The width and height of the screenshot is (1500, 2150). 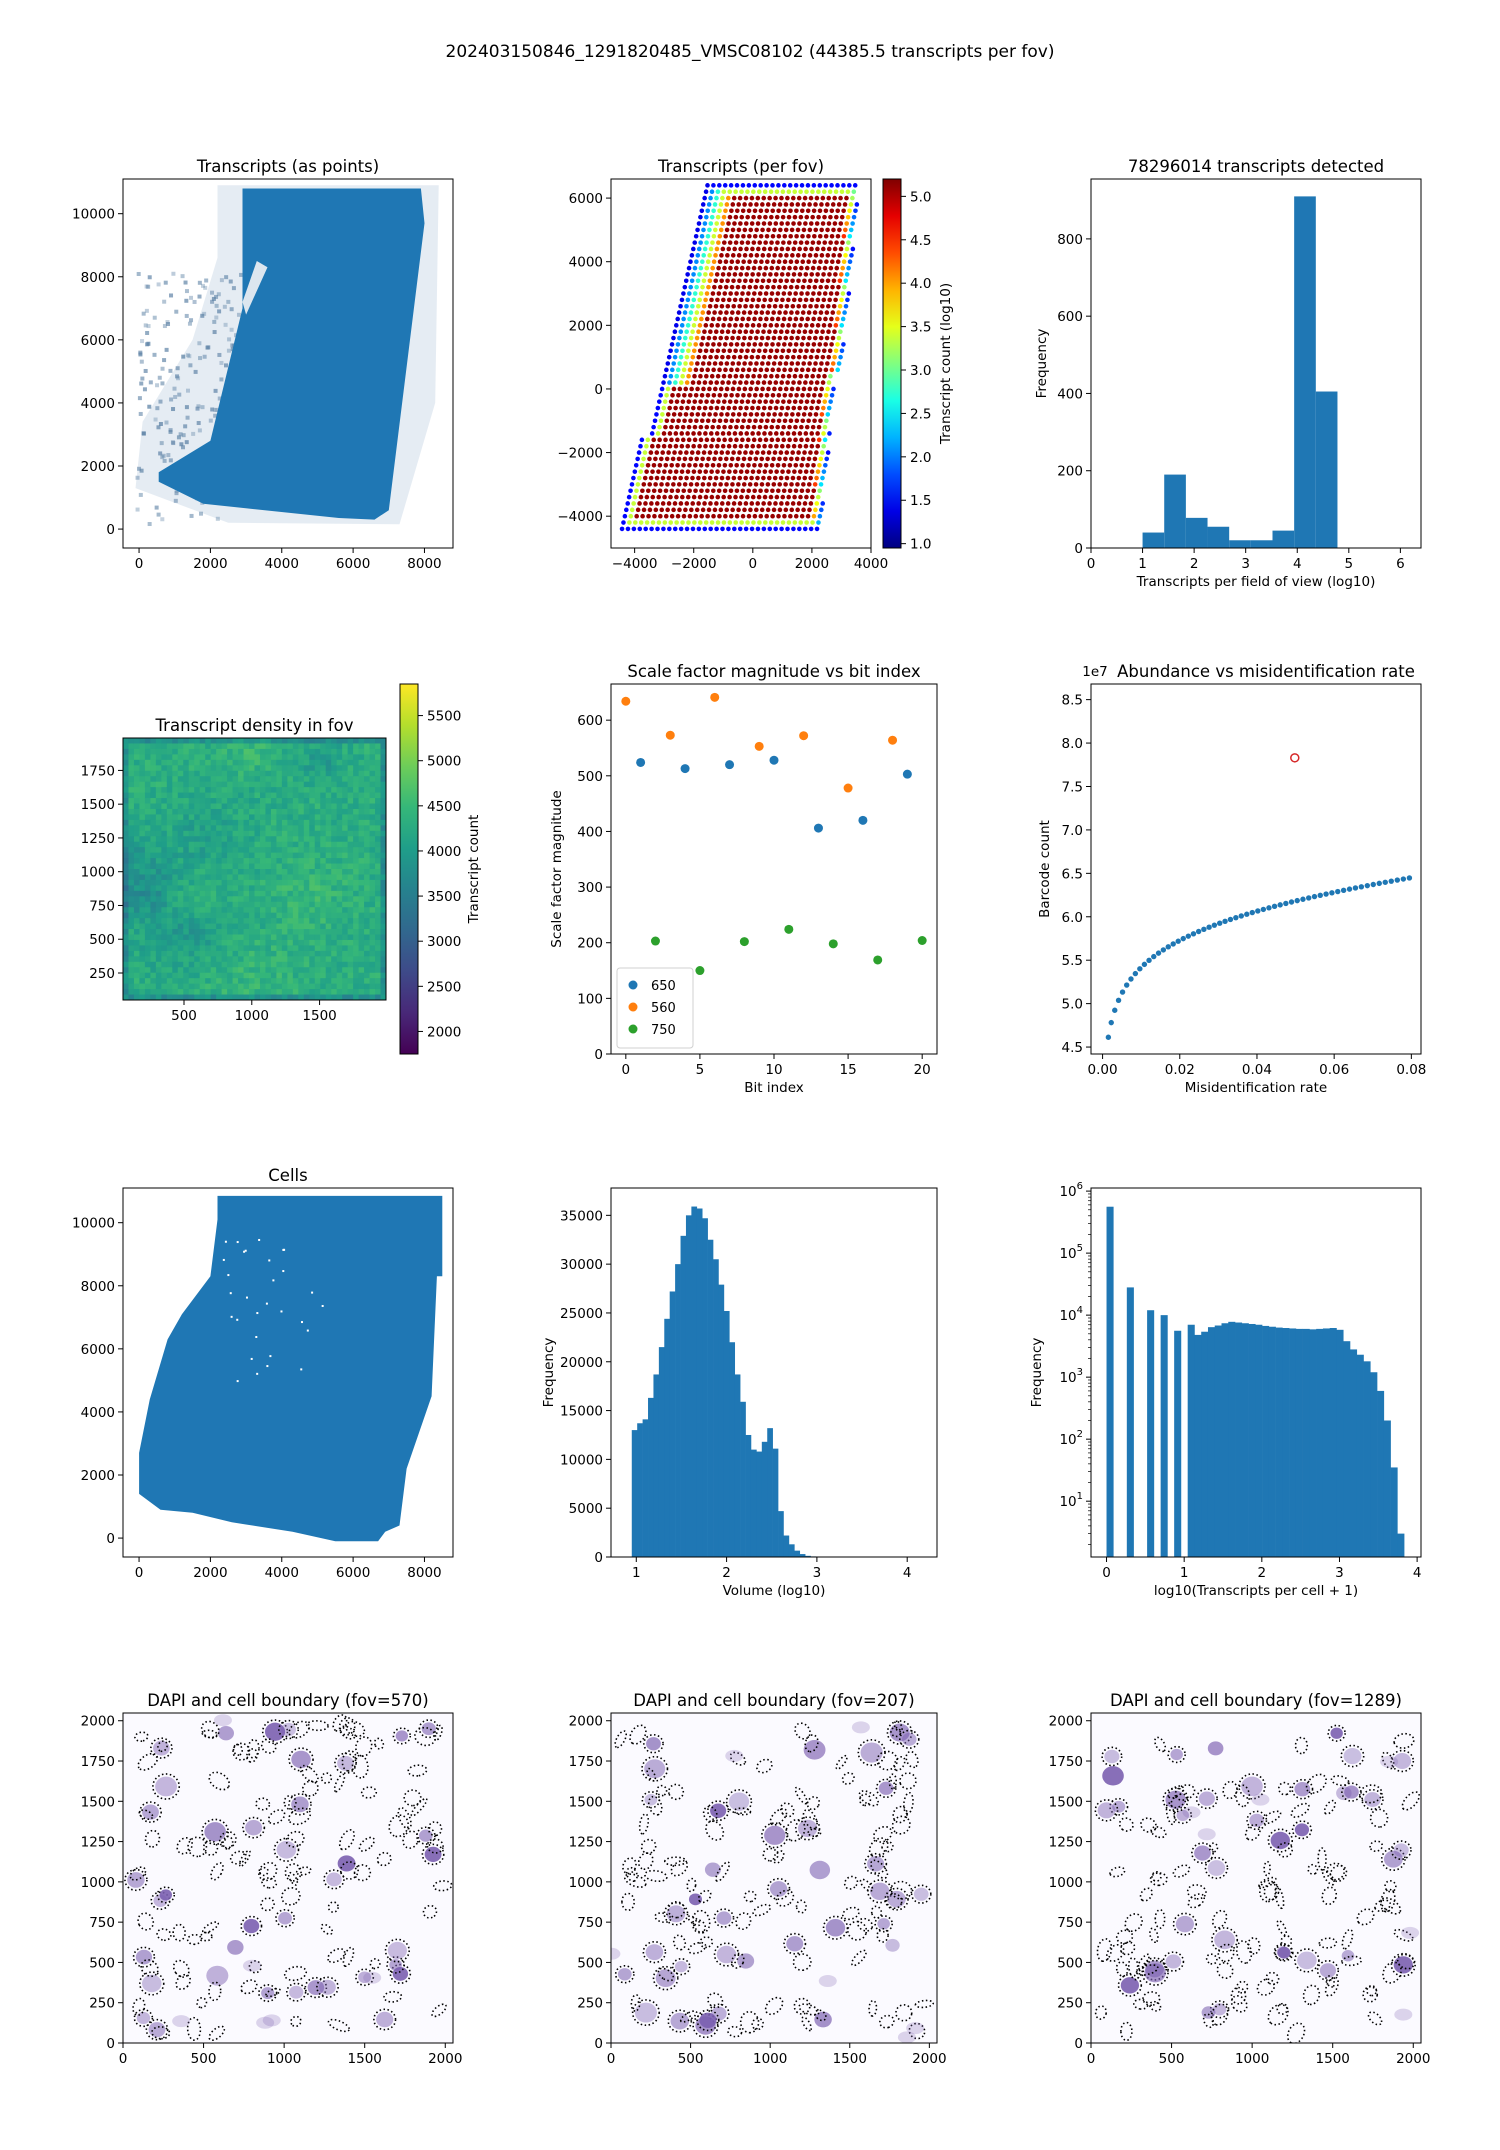 What do you see at coordinates (1070, 317) in the screenshot?
I see `y-tick-label: 600` at bounding box center [1070, 317].